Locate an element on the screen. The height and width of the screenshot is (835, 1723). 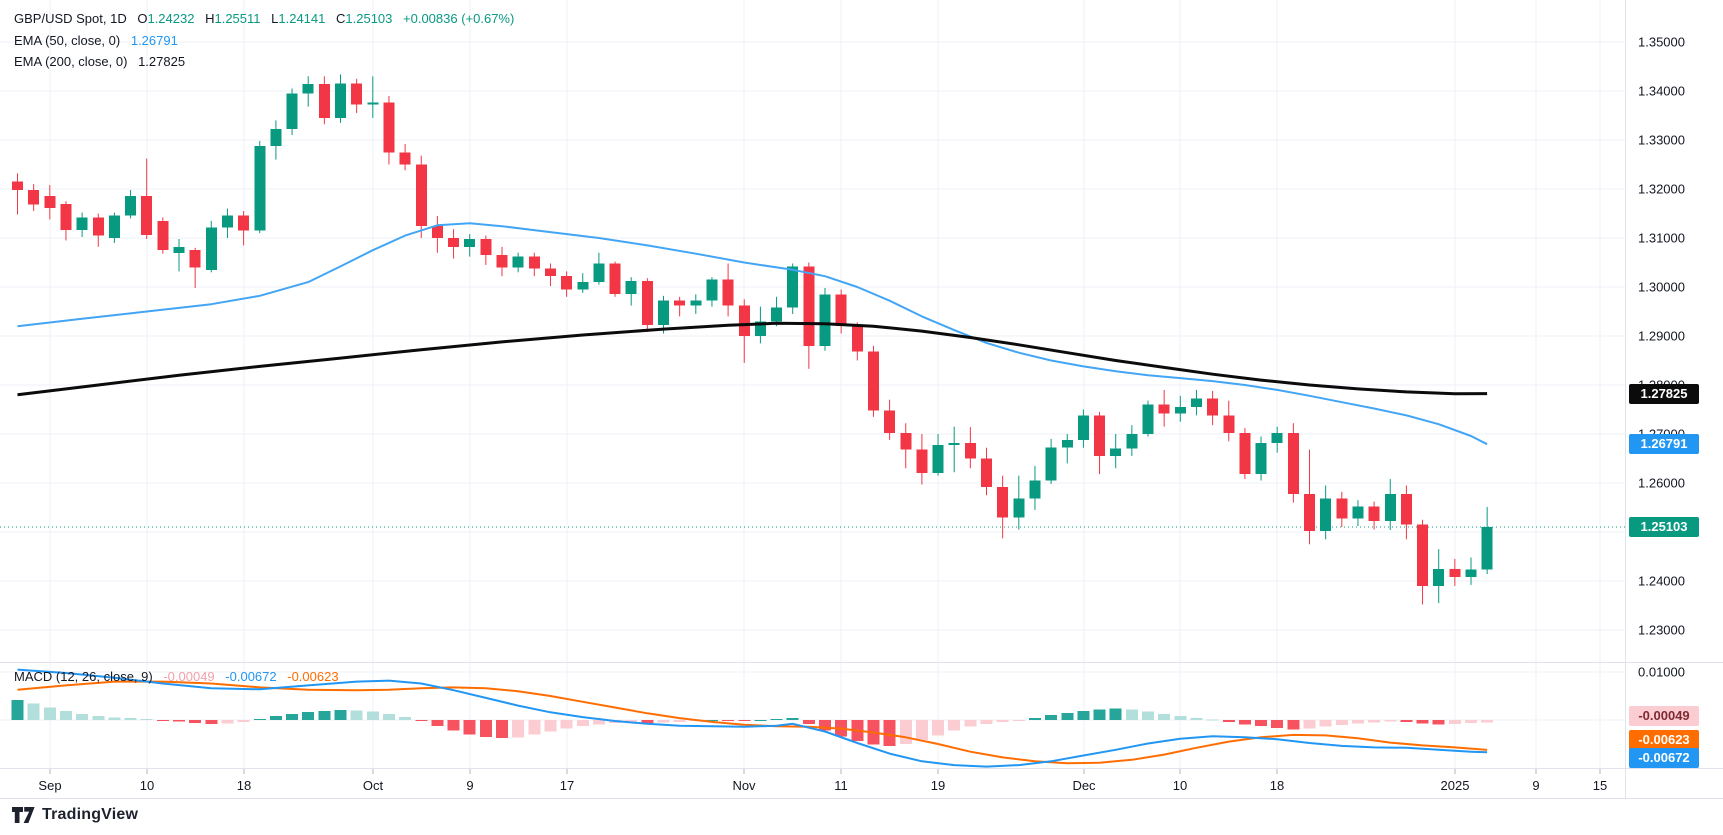
price-axis-label: 1.33000 is located at coordinates (1661, 140).